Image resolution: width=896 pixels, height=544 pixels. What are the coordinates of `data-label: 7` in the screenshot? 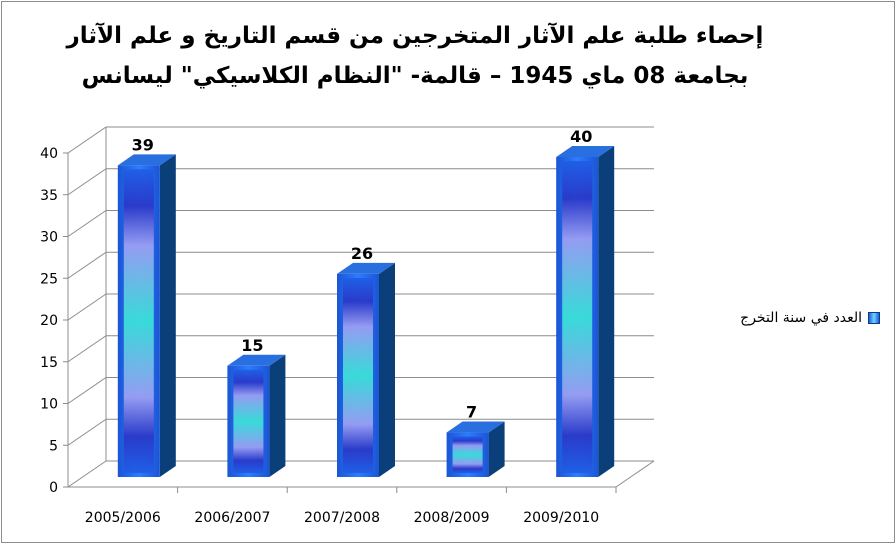 It's located at (471, 412).